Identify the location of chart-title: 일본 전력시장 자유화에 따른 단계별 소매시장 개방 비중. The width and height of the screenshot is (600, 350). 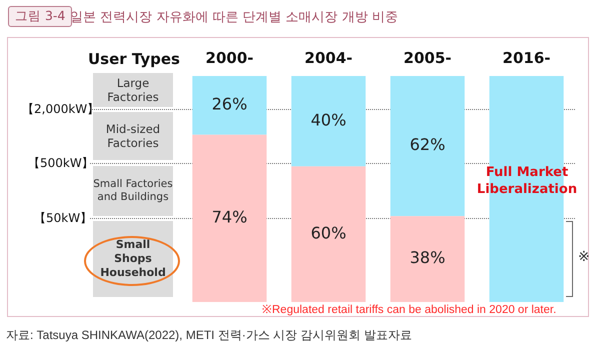
(234, 17).